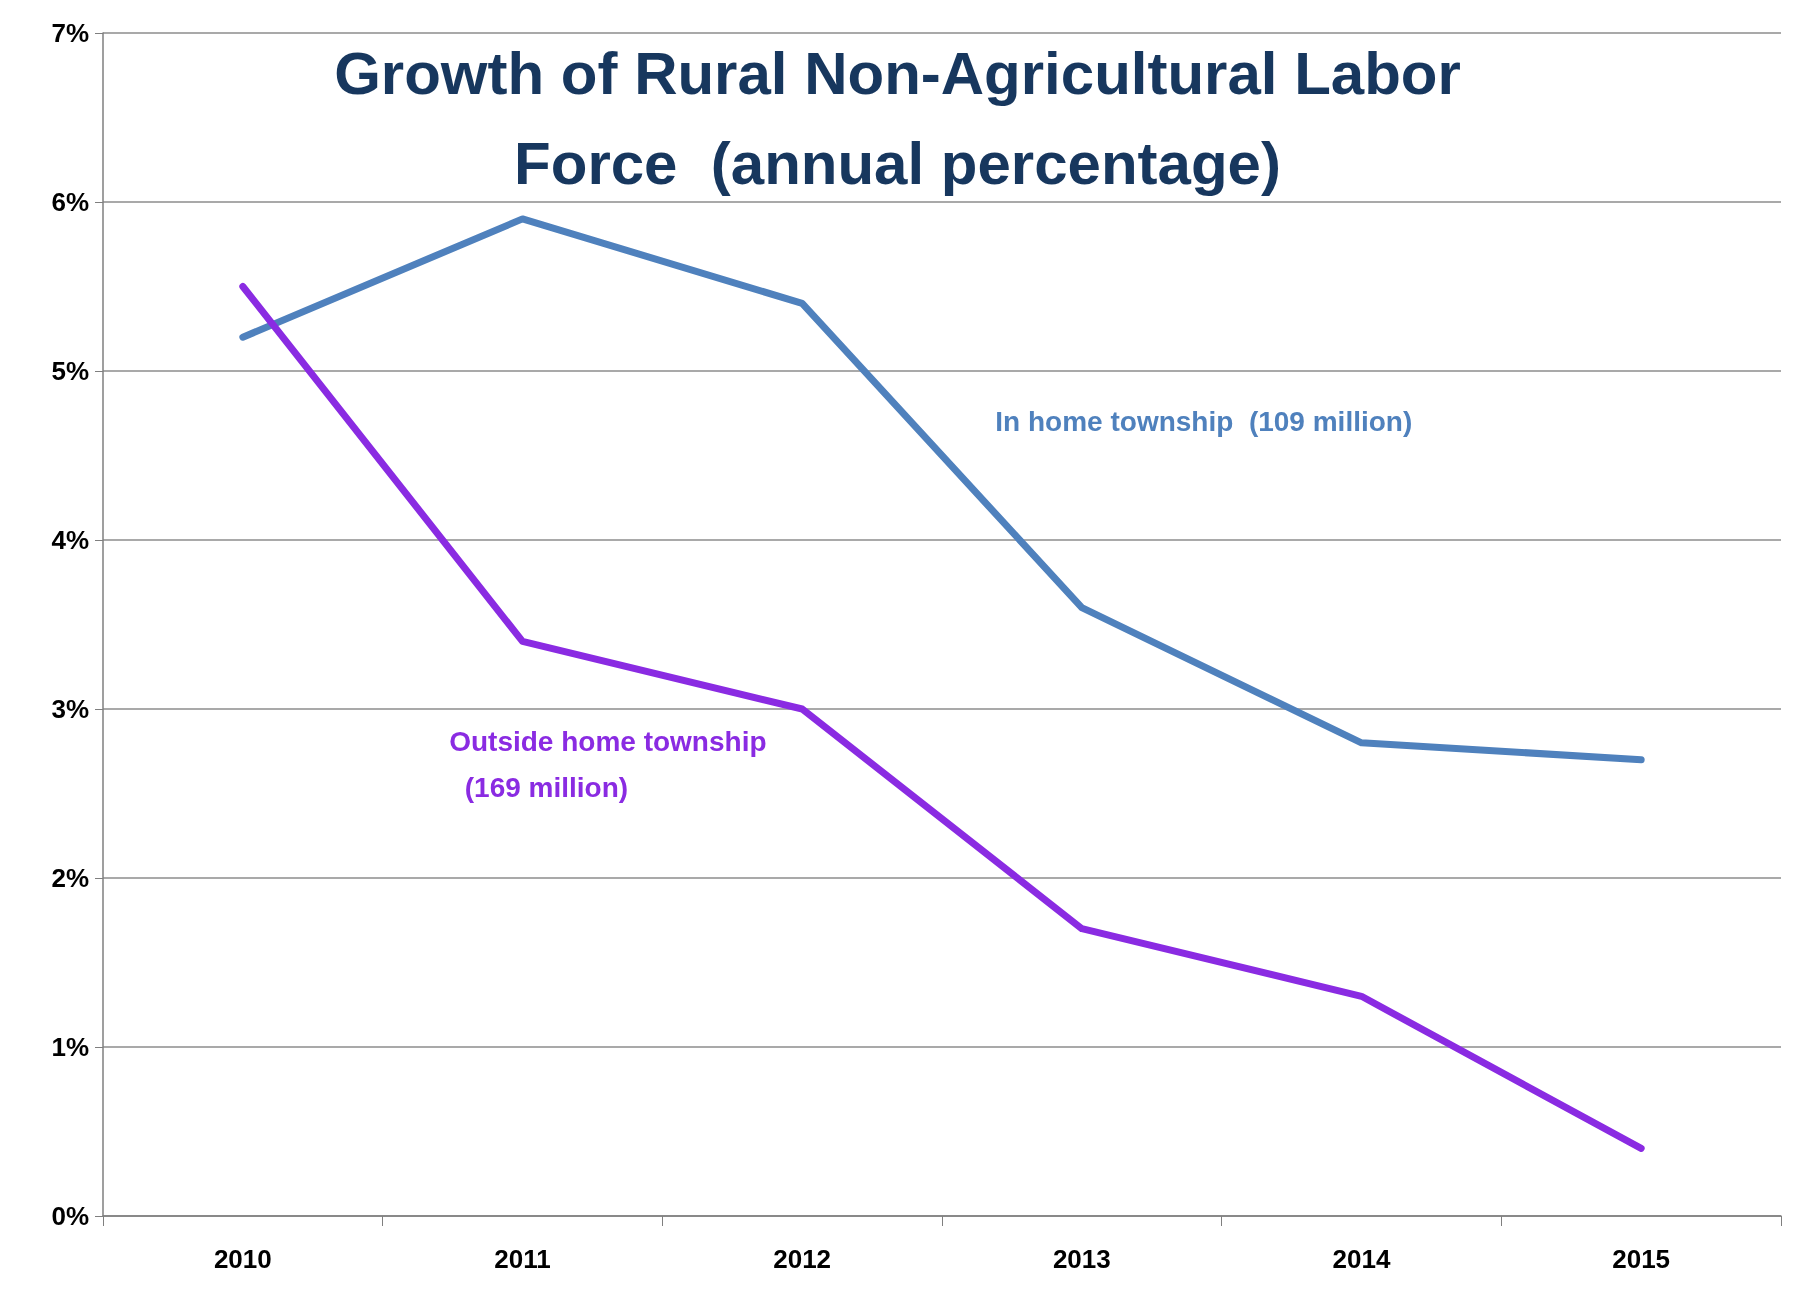  I want to click on x-tick-label: 2015, so click(1641, 1259).